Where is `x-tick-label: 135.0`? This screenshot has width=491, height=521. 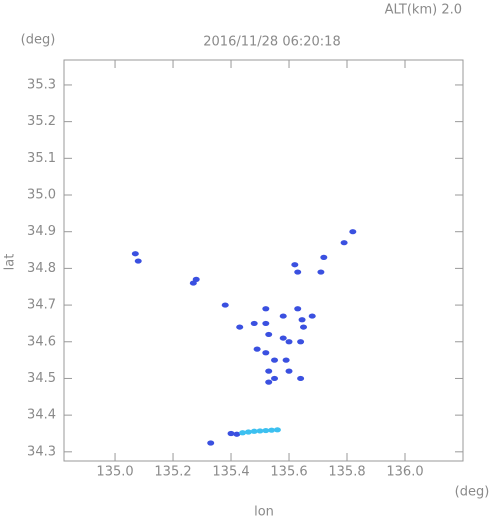 x-tick-label: 135.0 is located at coordinates (114, 472).